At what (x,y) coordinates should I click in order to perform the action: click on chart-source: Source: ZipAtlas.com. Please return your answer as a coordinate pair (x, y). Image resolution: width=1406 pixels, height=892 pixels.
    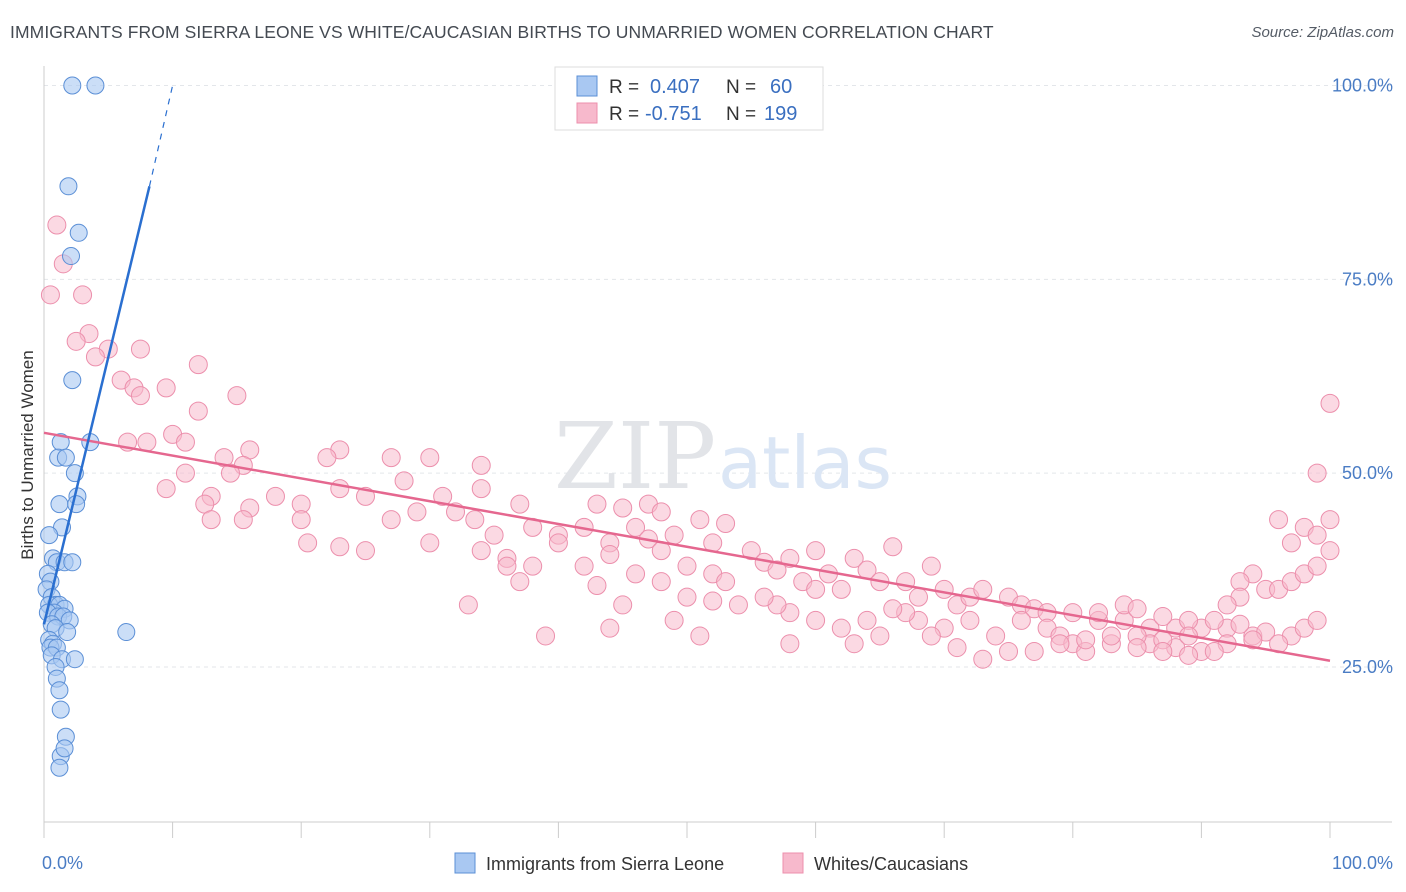
    Looking at the image, I should click on (1322, 32).